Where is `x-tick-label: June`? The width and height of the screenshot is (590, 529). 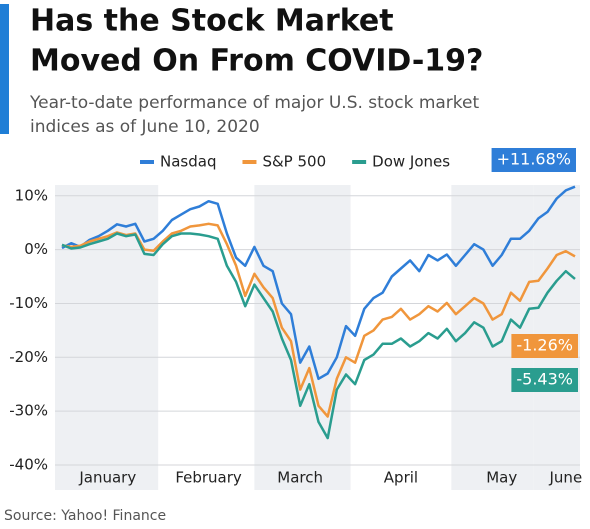
x-tick-label: June is located at coordinates (566, 478).